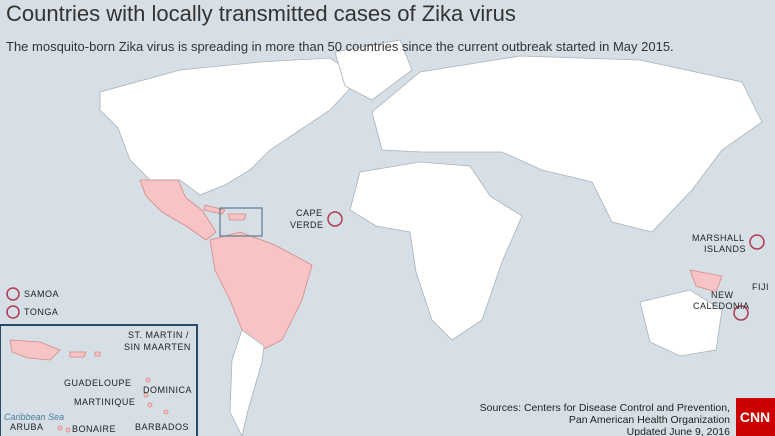 This screenshot has width=775, height=436. Describe the element at coordinates (41, 294) in the screenshot. I see `map-label: SAMOA` at that location.